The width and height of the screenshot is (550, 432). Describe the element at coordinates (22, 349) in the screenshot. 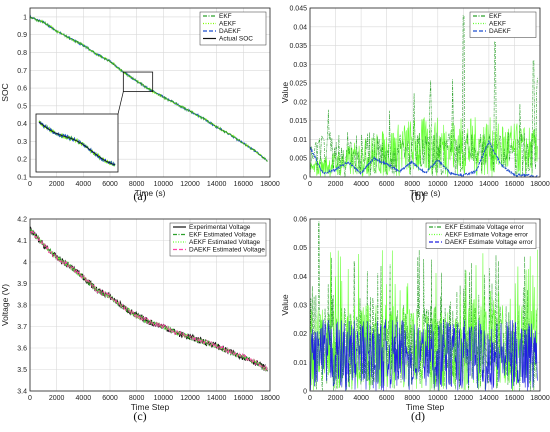

I see `y-tick-label: 3.6` at that location.